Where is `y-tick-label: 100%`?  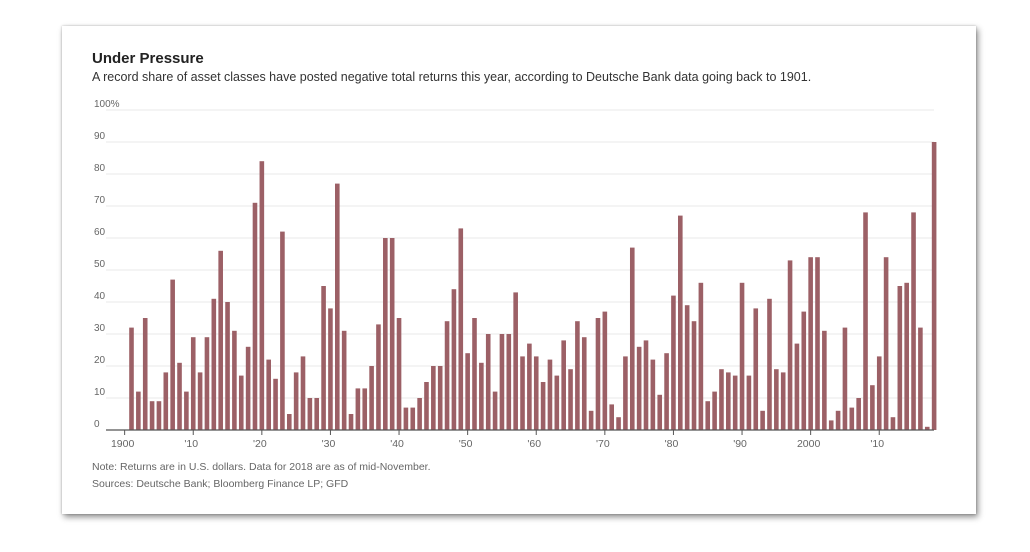 y-tick-label: 100% is located at coordinates (107, 104).